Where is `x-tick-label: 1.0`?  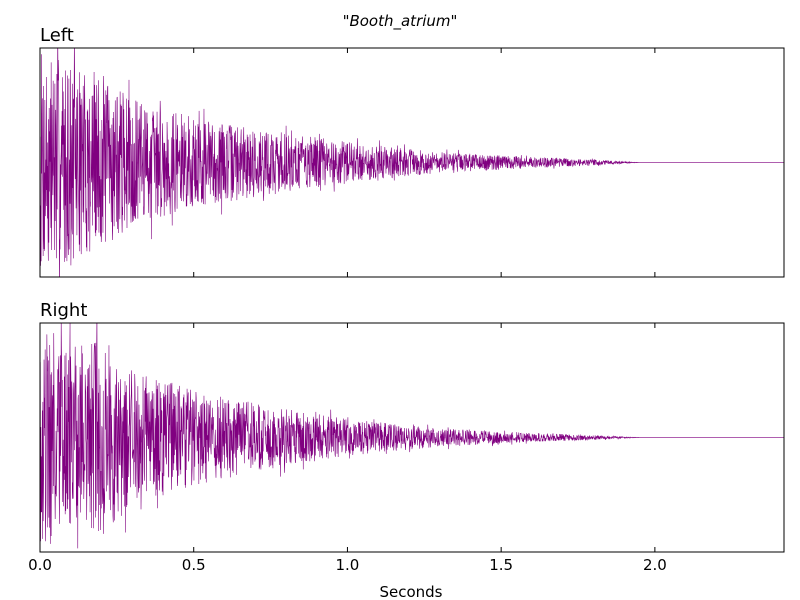 x-tick-label: 1.0 is located at coordinates (348, 565).